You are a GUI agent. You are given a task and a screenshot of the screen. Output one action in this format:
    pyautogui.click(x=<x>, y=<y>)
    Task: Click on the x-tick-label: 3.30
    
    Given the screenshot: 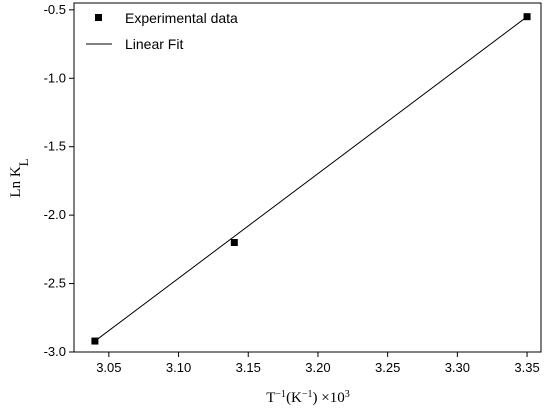 What is the action you would take?
    pyautogui.click(x=457, y=367)
    